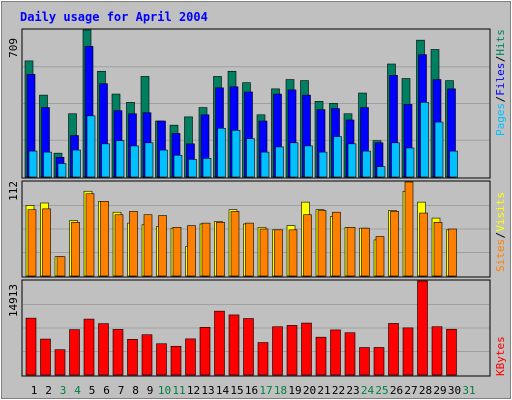 The height and width of the screenshot is (400, 512). What do you see at coordinates (439, 390) in the screenshot?
I see `day-label: 29` at bounding box center [439, 390].